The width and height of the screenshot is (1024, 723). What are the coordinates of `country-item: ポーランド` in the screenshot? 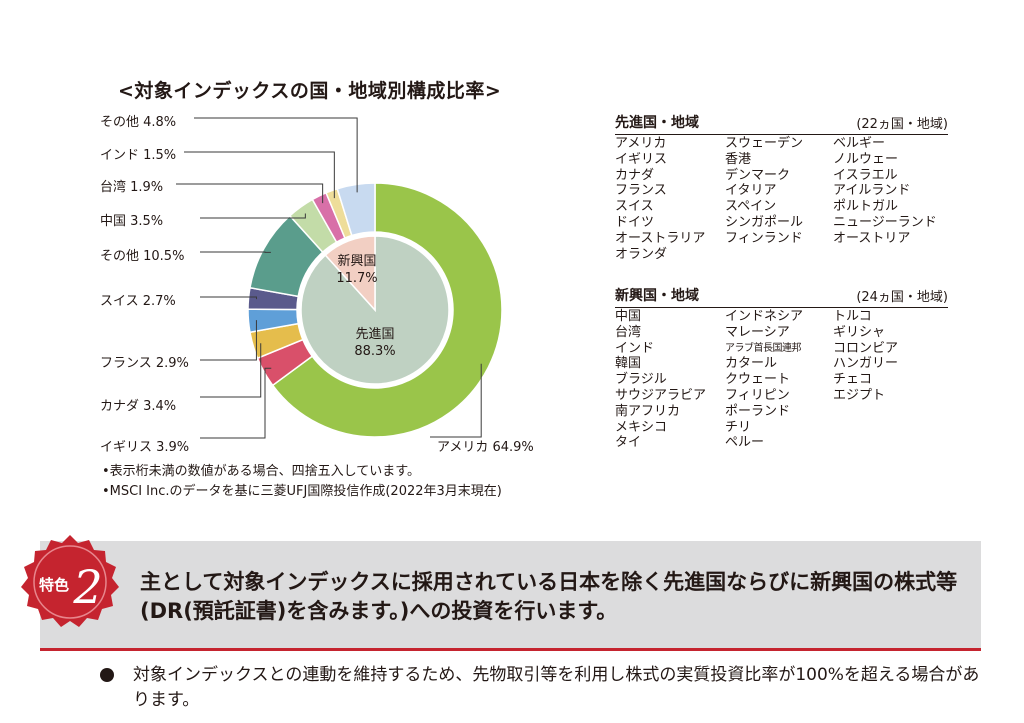 It's located at (758, 411).